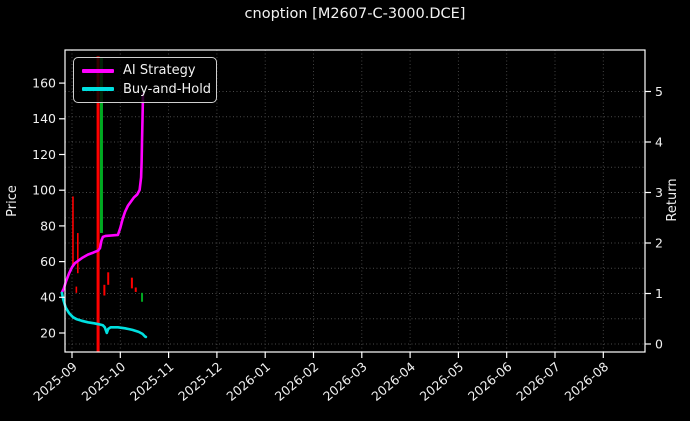 This screenshot has height=421, width=690. What do you see at coordinates (48, 225) in the screenshot?
I see `y-tick-label: 80` at bounding box center [48, 225].